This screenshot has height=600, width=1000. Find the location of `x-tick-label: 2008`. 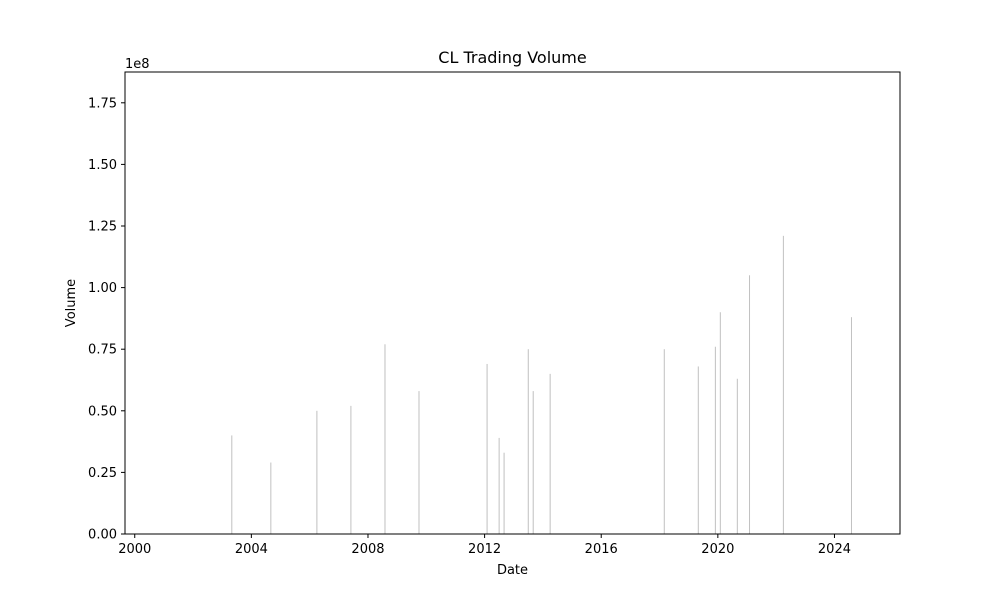

x-tick-label: 2008 is located at coordinates (367, 549).